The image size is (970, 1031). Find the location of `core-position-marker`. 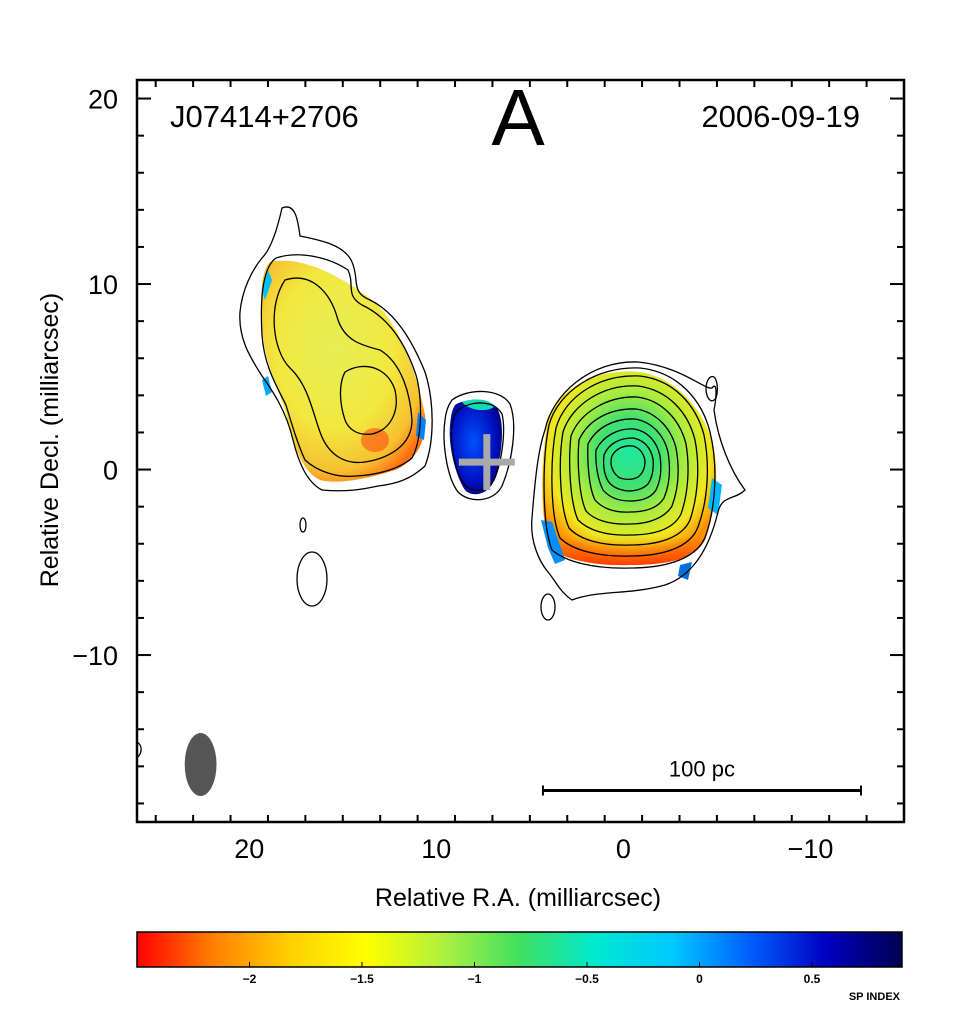

core-position-marker is located at coordinates (486, 462).